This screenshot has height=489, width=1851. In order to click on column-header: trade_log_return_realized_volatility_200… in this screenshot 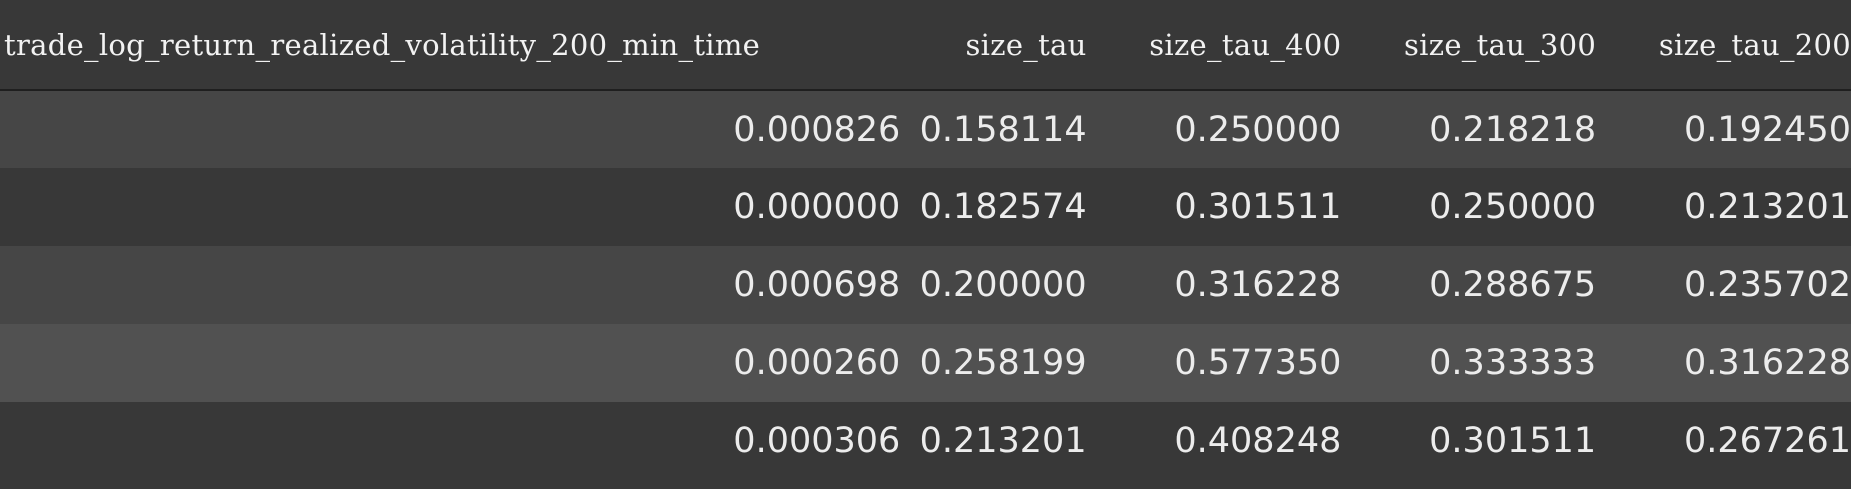, I will do `click(450, 45)`.